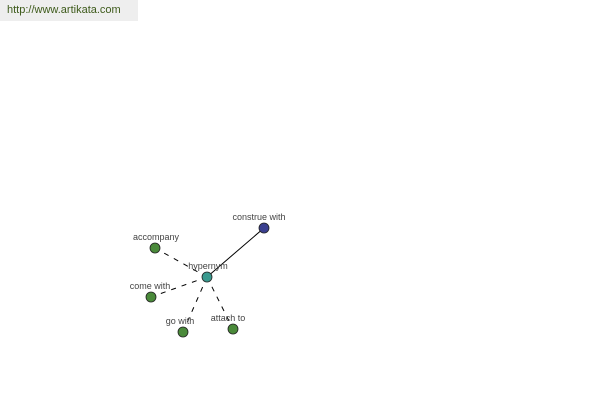  I want to click on node-go: go with, so click(180, 327).